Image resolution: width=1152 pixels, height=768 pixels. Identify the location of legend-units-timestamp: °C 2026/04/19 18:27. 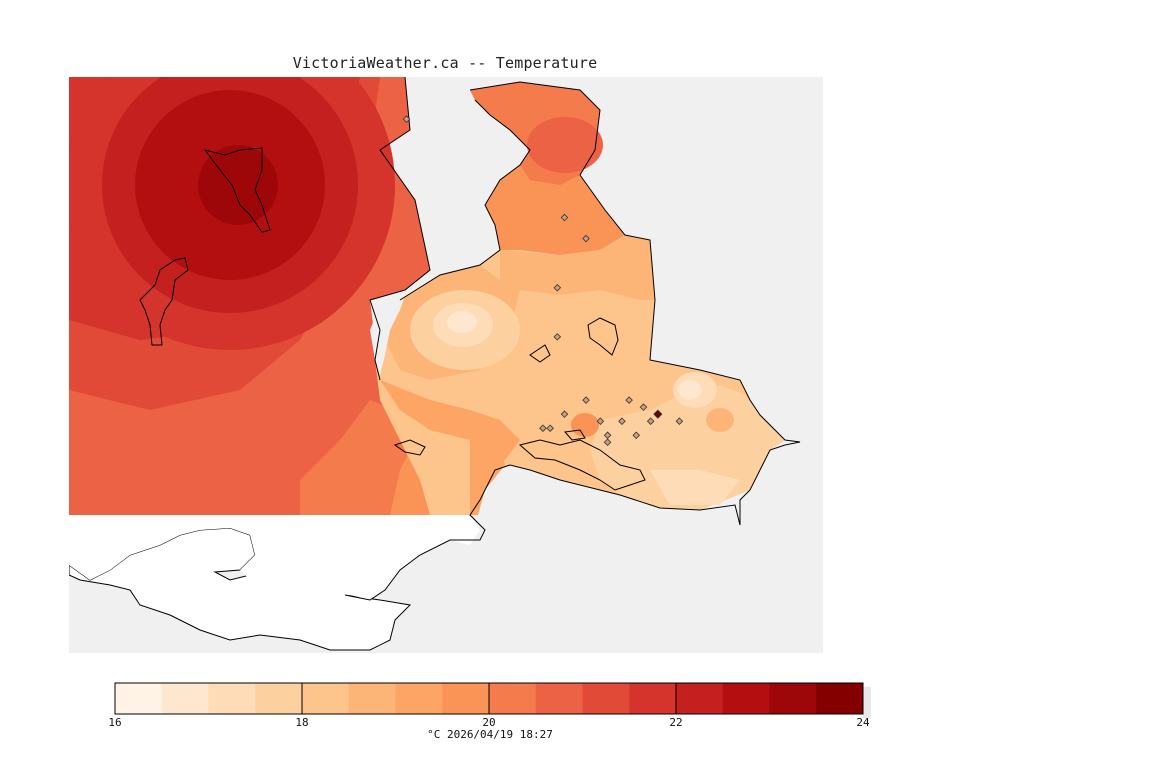
(490, 734).